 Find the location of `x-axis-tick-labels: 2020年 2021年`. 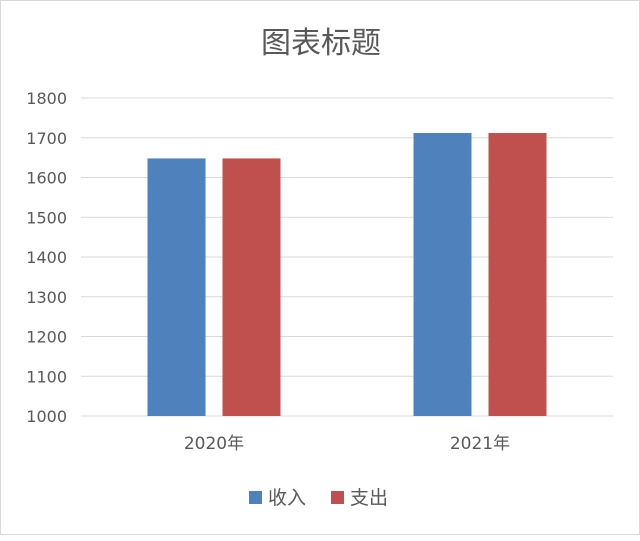

x-axis-tick-labels: 2020年 2021年 is located at coordinates (347, 444).